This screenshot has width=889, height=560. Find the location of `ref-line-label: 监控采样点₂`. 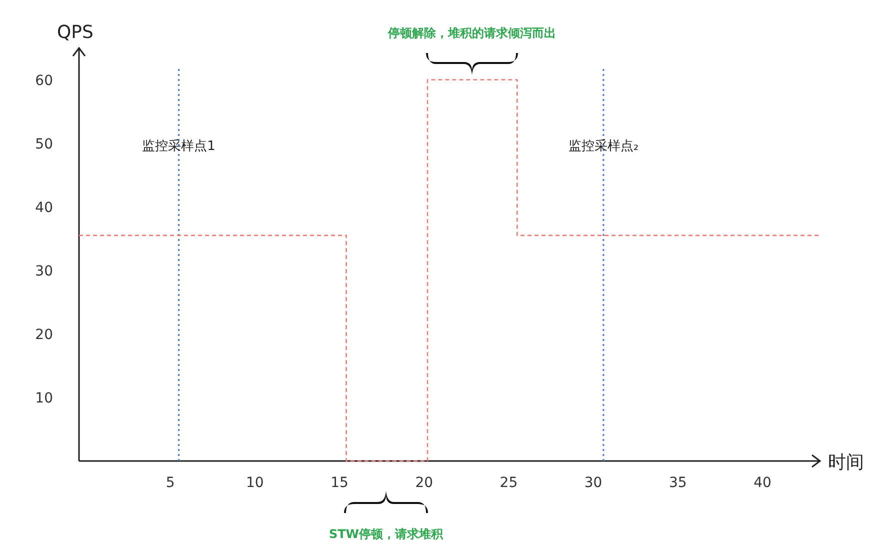

ref-line-label: 监控采样点₂ is located at coordinates (603, 146).